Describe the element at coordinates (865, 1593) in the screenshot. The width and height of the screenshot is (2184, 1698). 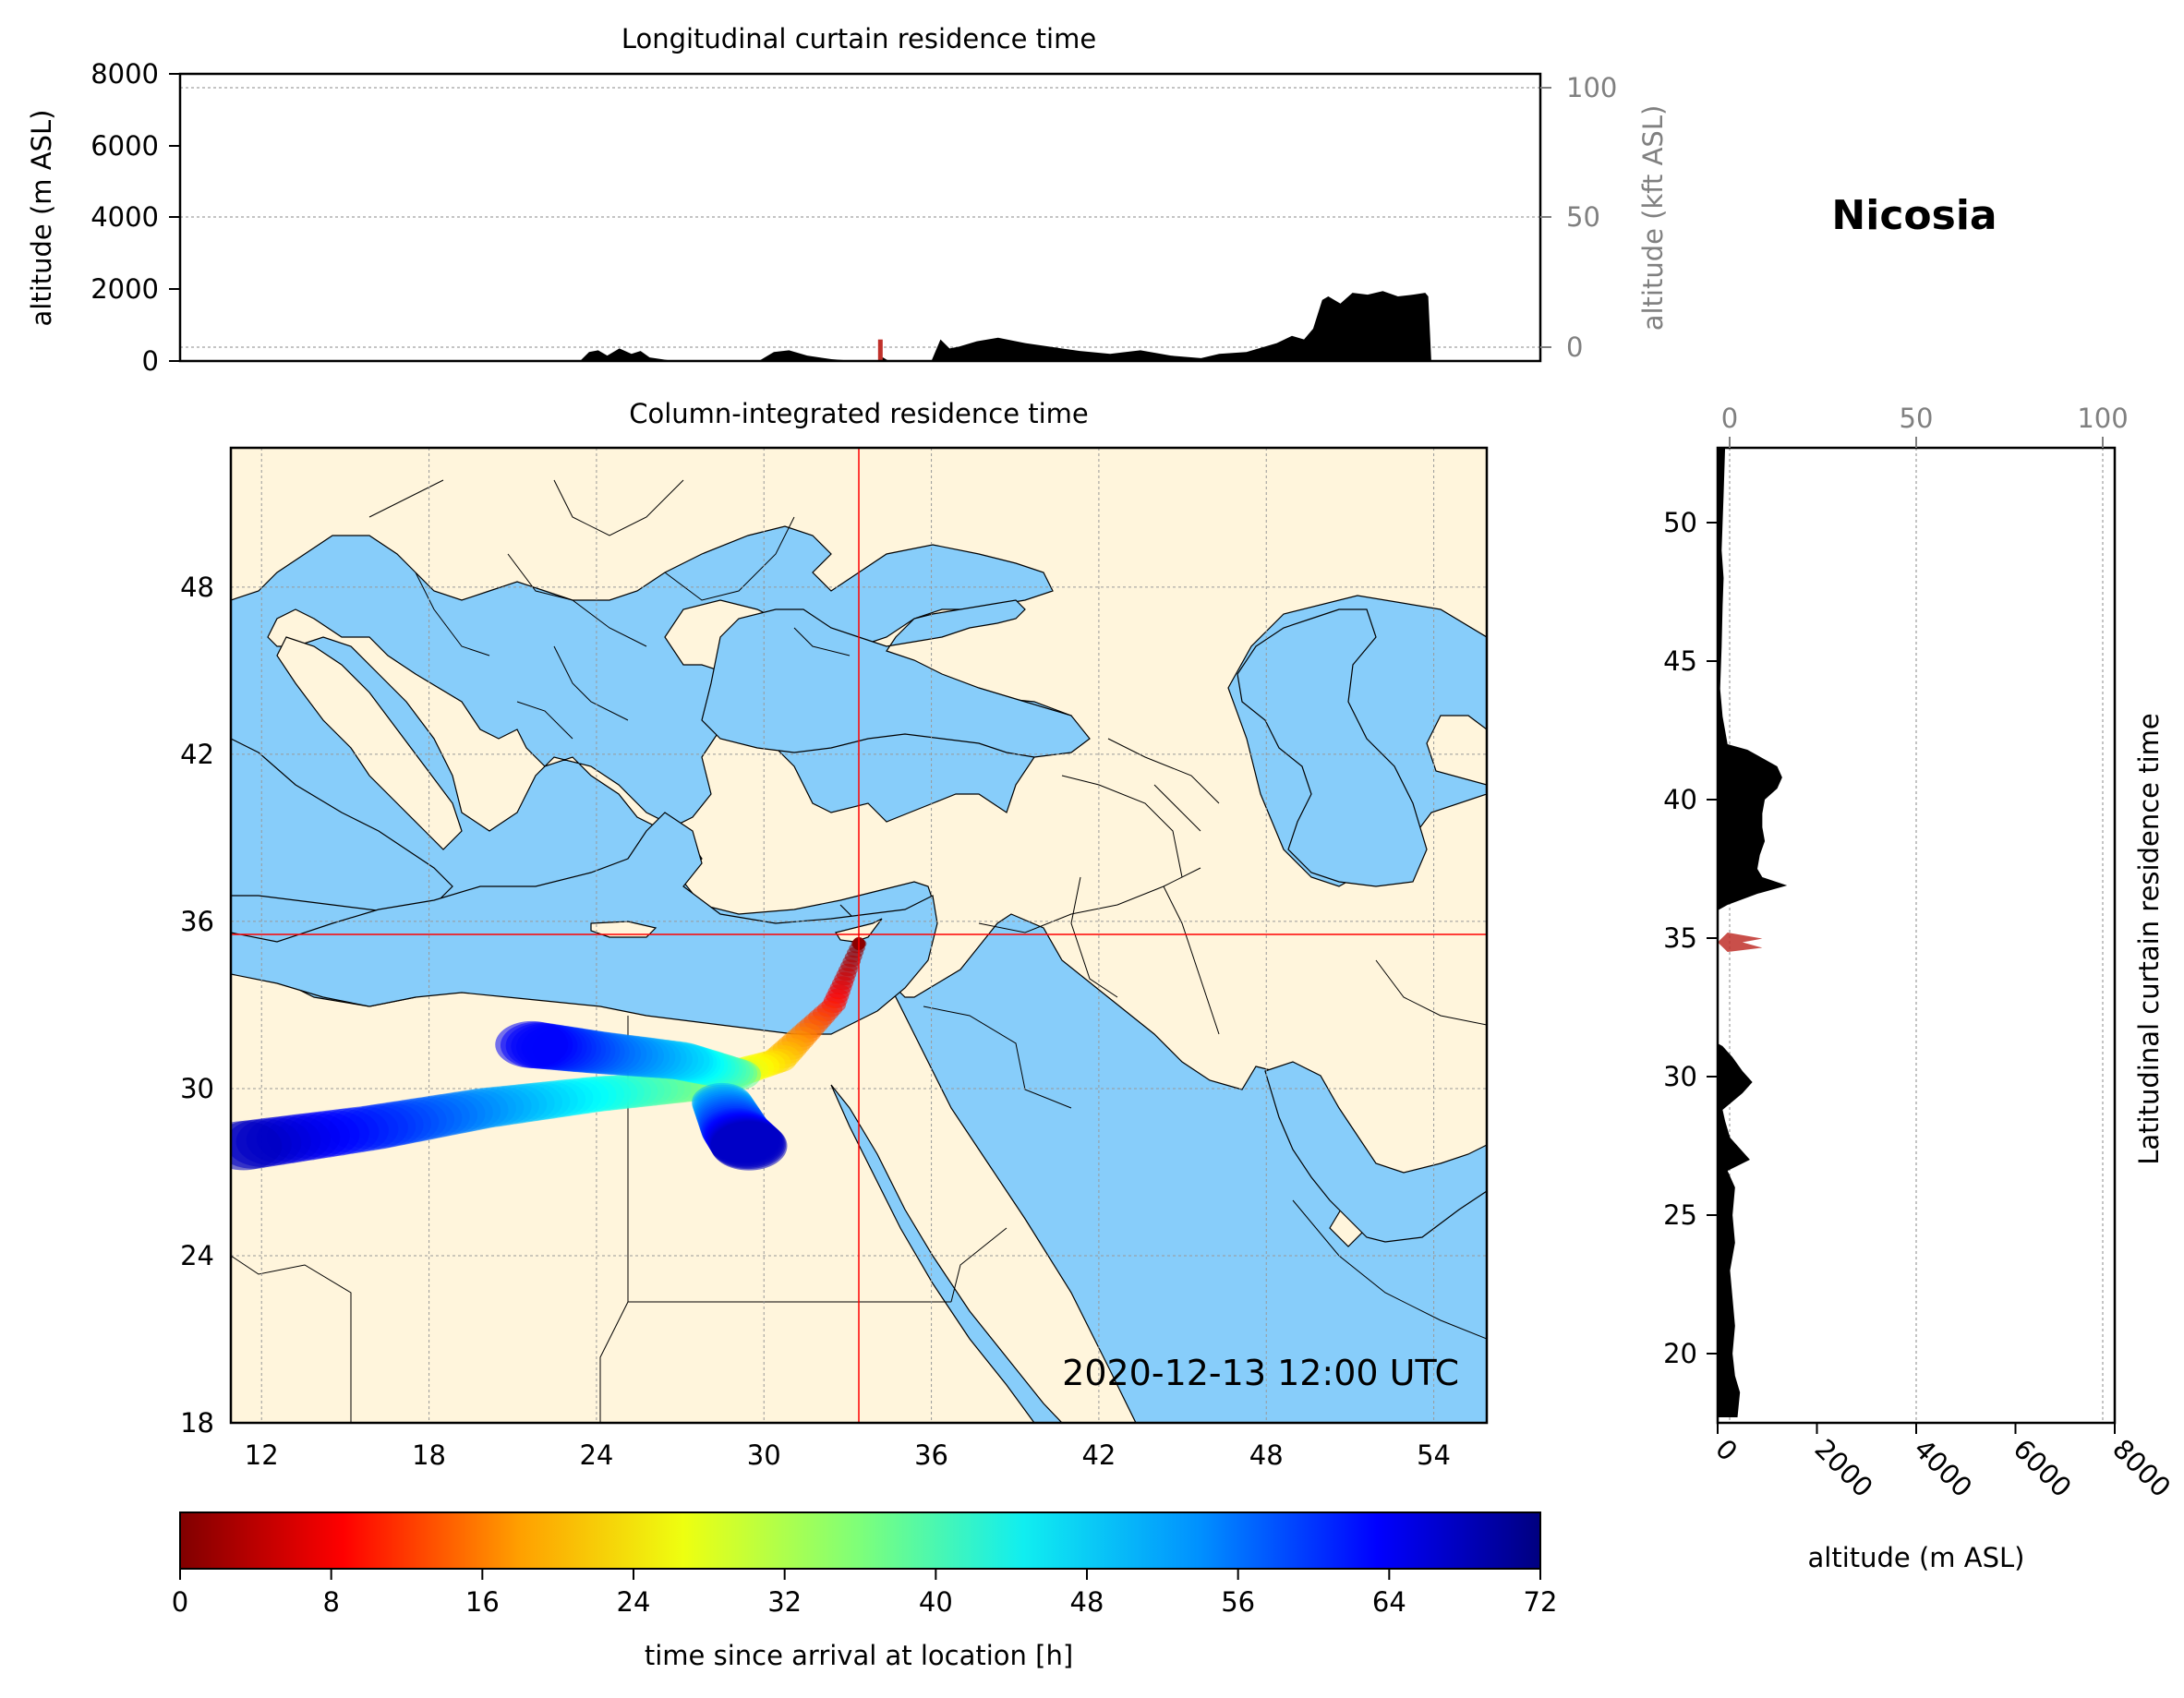
I see `colorbar-ticks: 0 8 16 24 32 40 48 56 64 72` at that location.